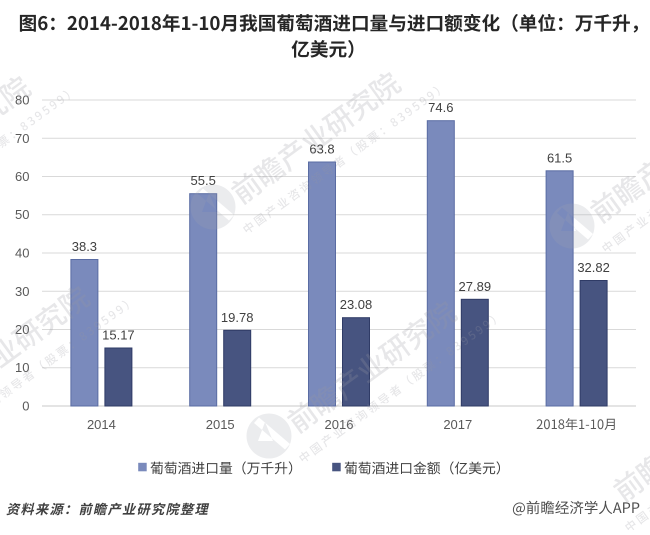 The image size is (650, 535). Describe the element at coordinates (440, 107) in the screenshot. I see `svg-text: 74.6` at that location.